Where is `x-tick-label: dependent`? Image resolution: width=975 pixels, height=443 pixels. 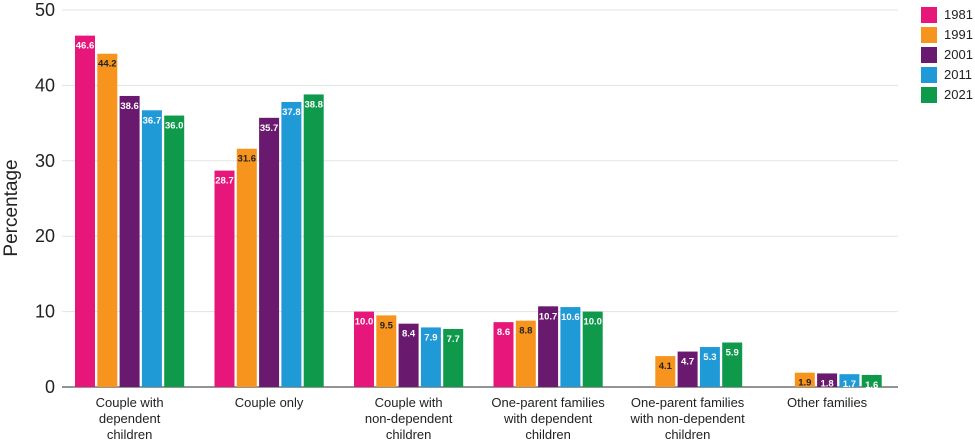
x-tick-label: dependent is located at coordinates (130, 418).